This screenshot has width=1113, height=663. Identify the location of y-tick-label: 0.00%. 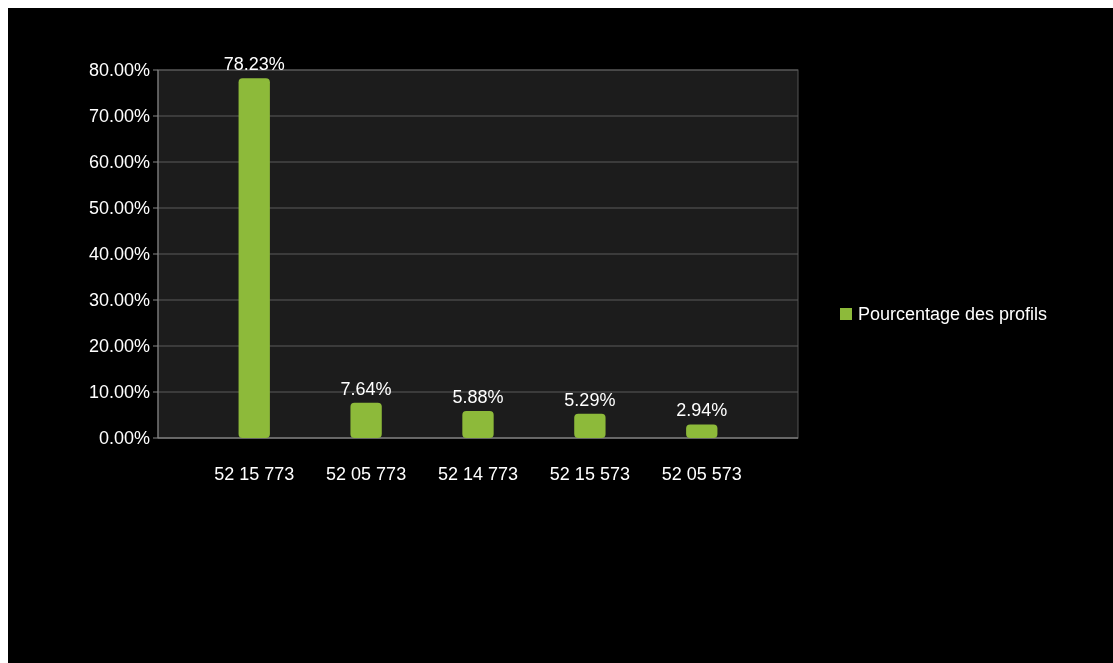
(124, 438).